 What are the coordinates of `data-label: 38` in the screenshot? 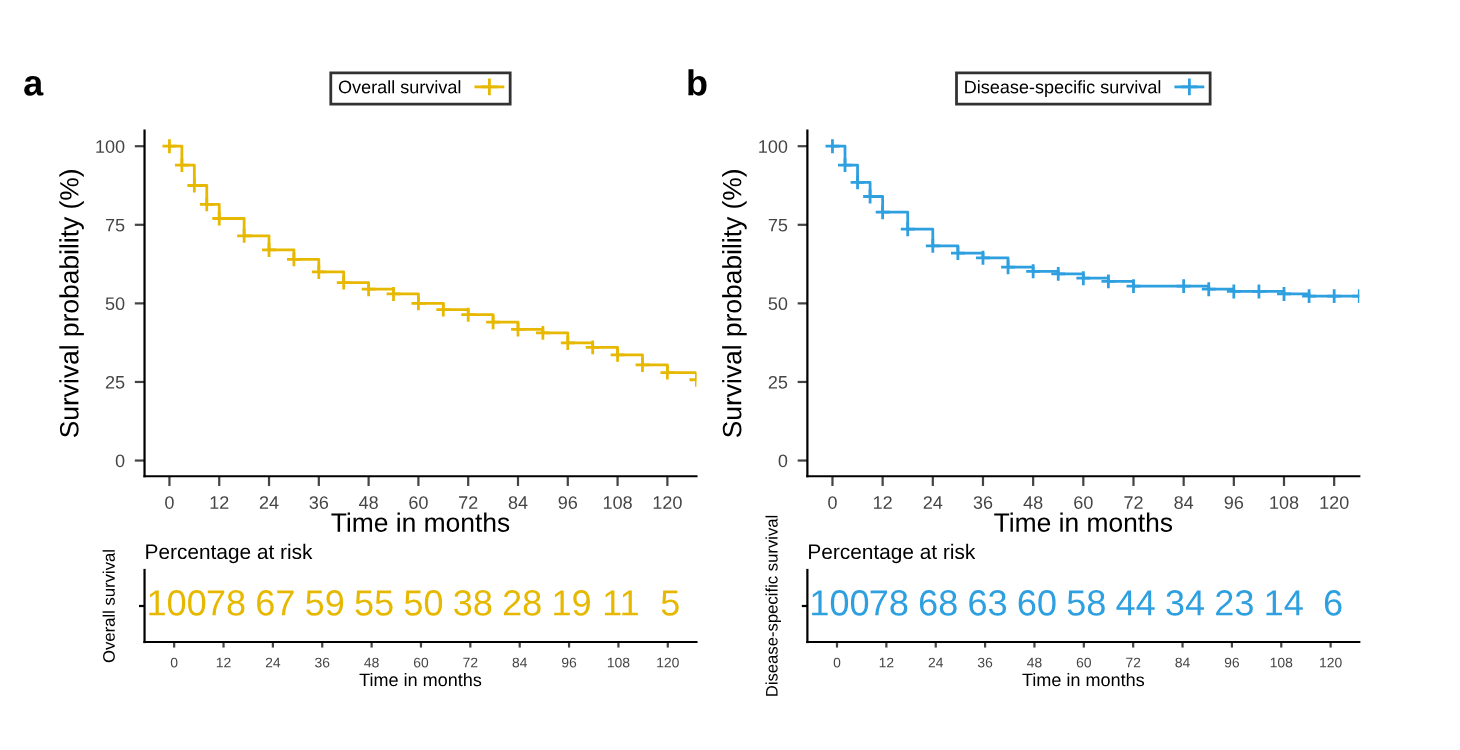 It's located at (473, 603).